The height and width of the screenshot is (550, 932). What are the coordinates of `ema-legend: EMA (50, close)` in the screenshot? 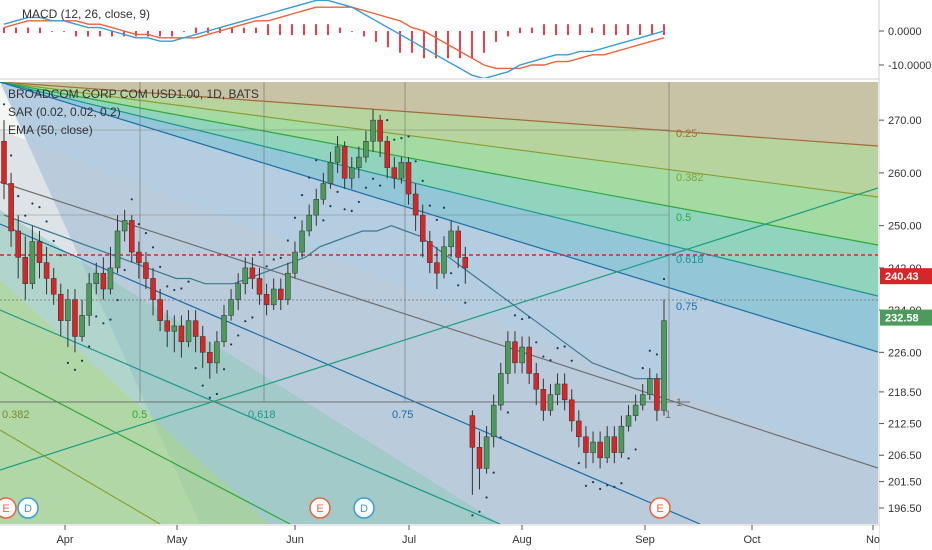 It's located at (50, 130).